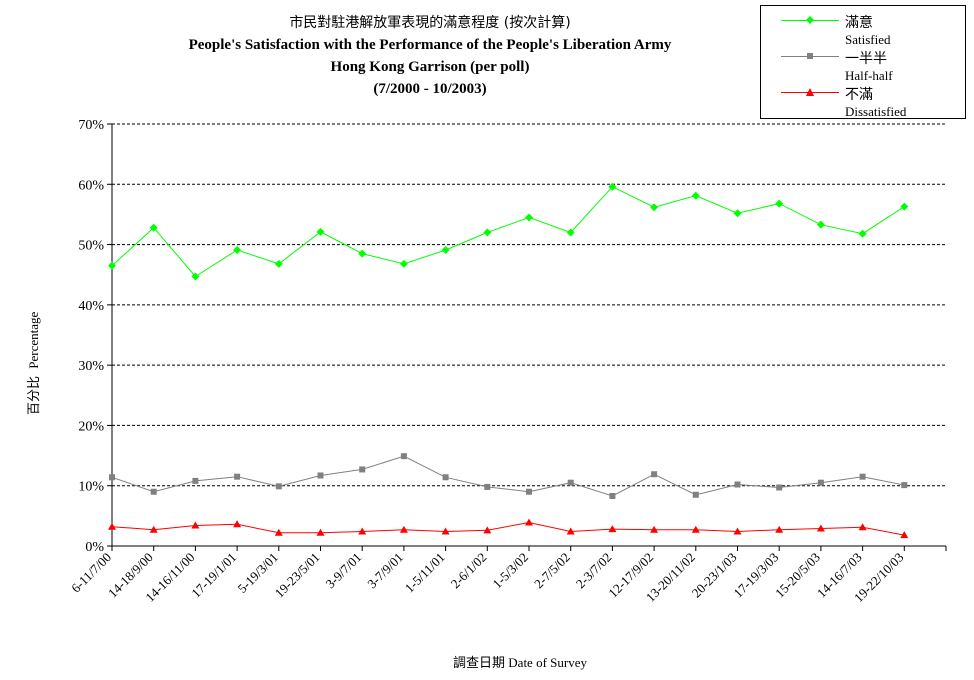 Image resolution: width=974 pixels, height=680 pixels. I want to click on legend-label-zh: 不滿, so click(859, 95).